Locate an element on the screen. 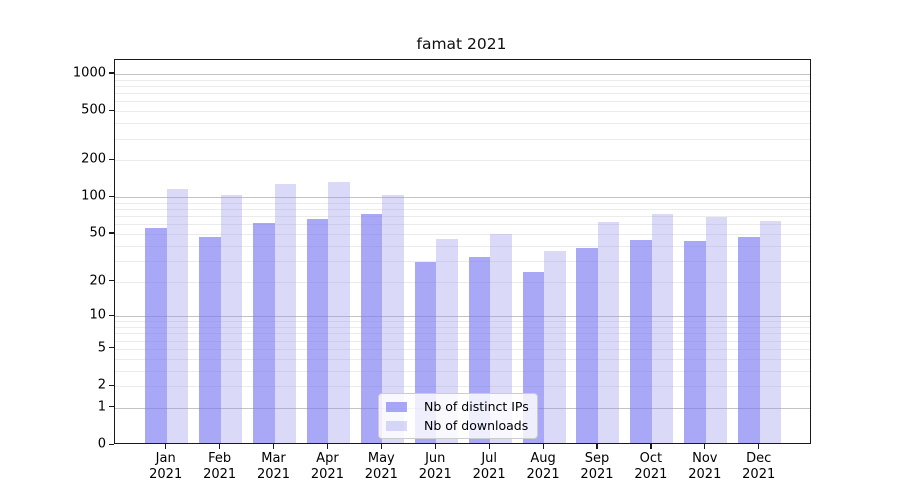  y-tick-label: 10 is located at coordinates (97, 315).